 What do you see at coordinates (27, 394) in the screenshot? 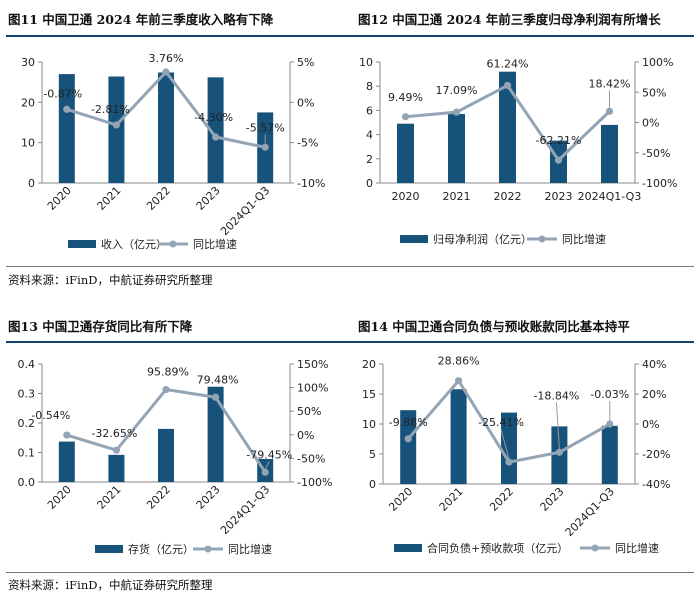
I see `left-tick-label: 0.3` at bounding box center [27, 394].